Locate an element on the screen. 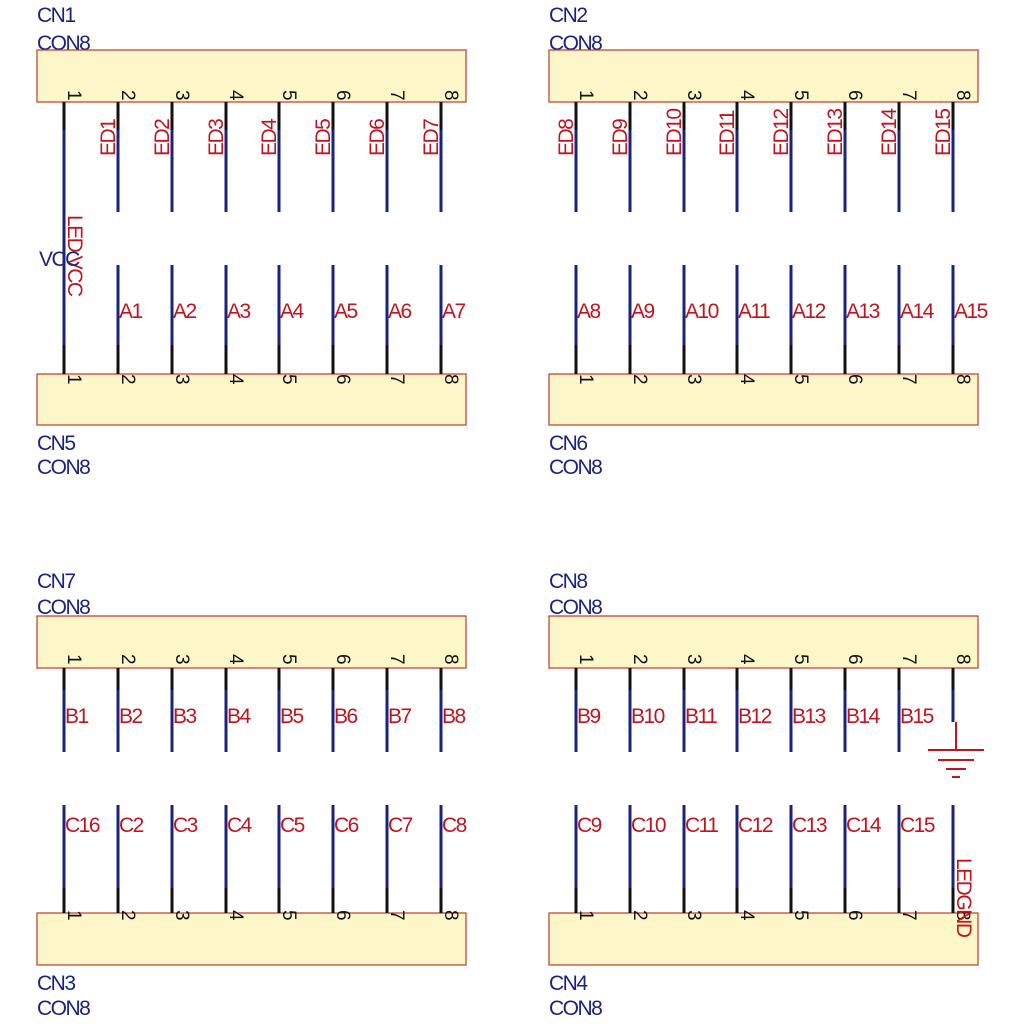  cn6-pin-3: 3 is located at coordinates (693, 379).